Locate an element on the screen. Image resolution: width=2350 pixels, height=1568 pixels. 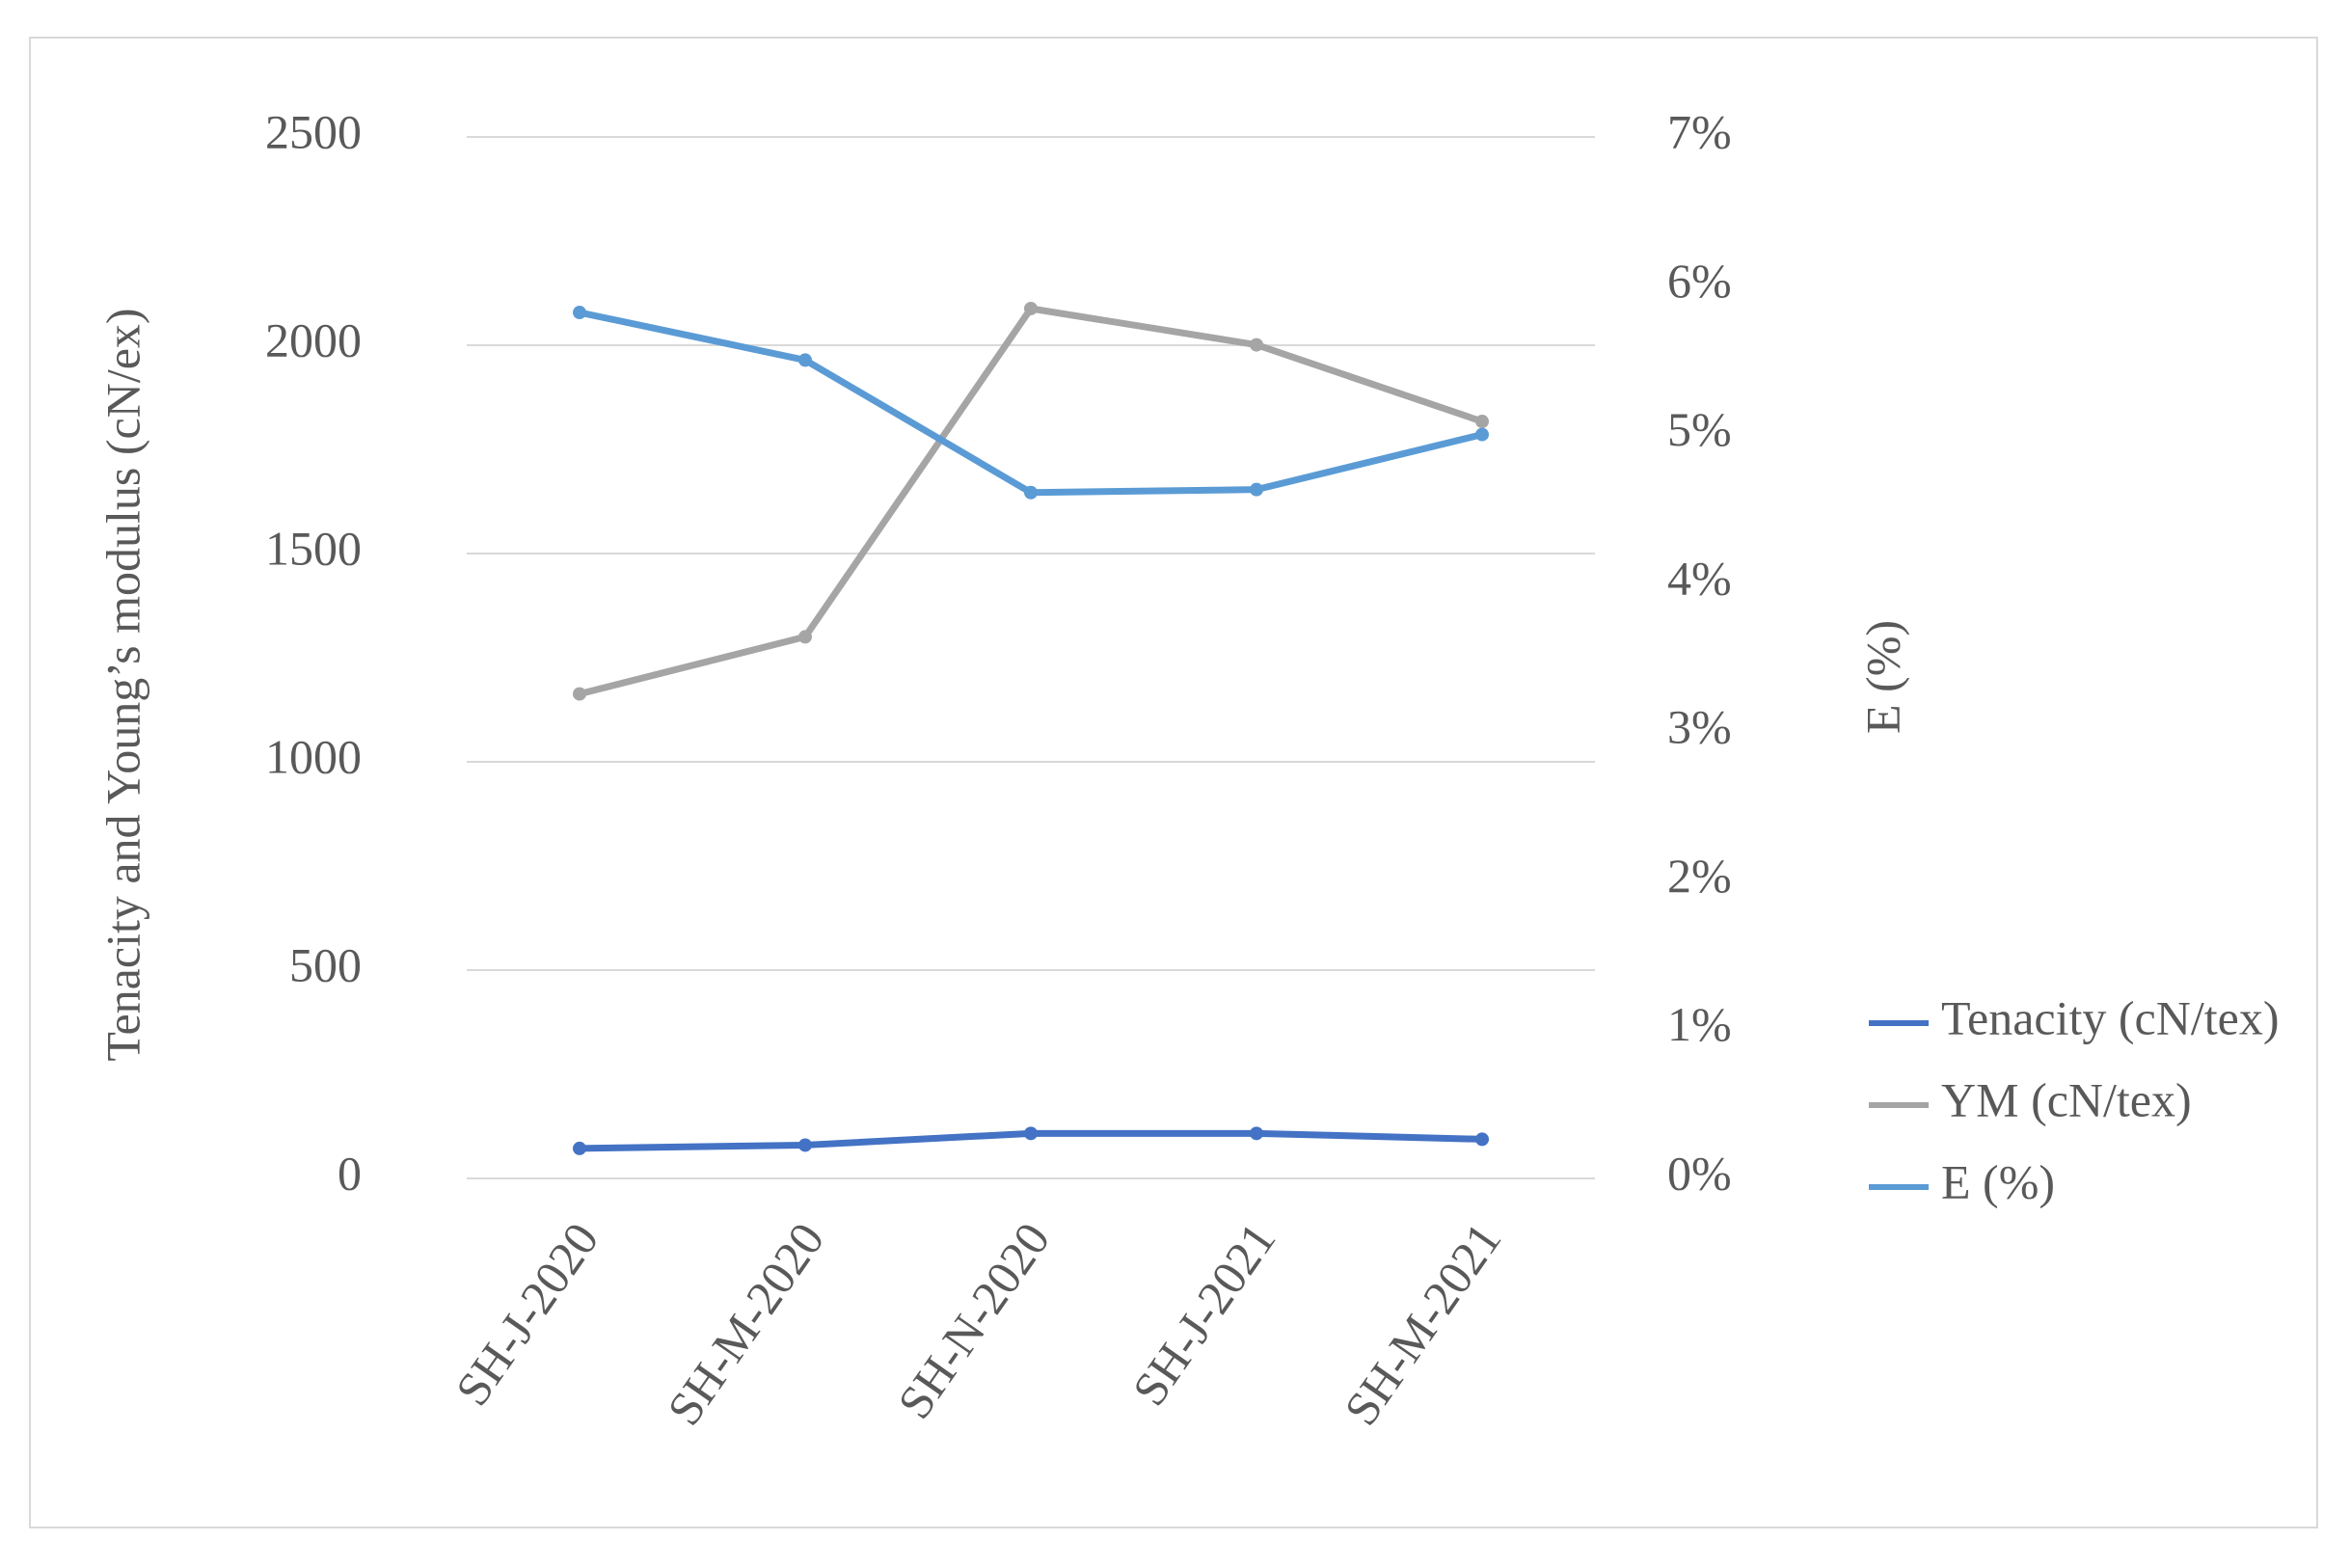
y2-tick-label: 7% is located at coordinates (1699, 131).